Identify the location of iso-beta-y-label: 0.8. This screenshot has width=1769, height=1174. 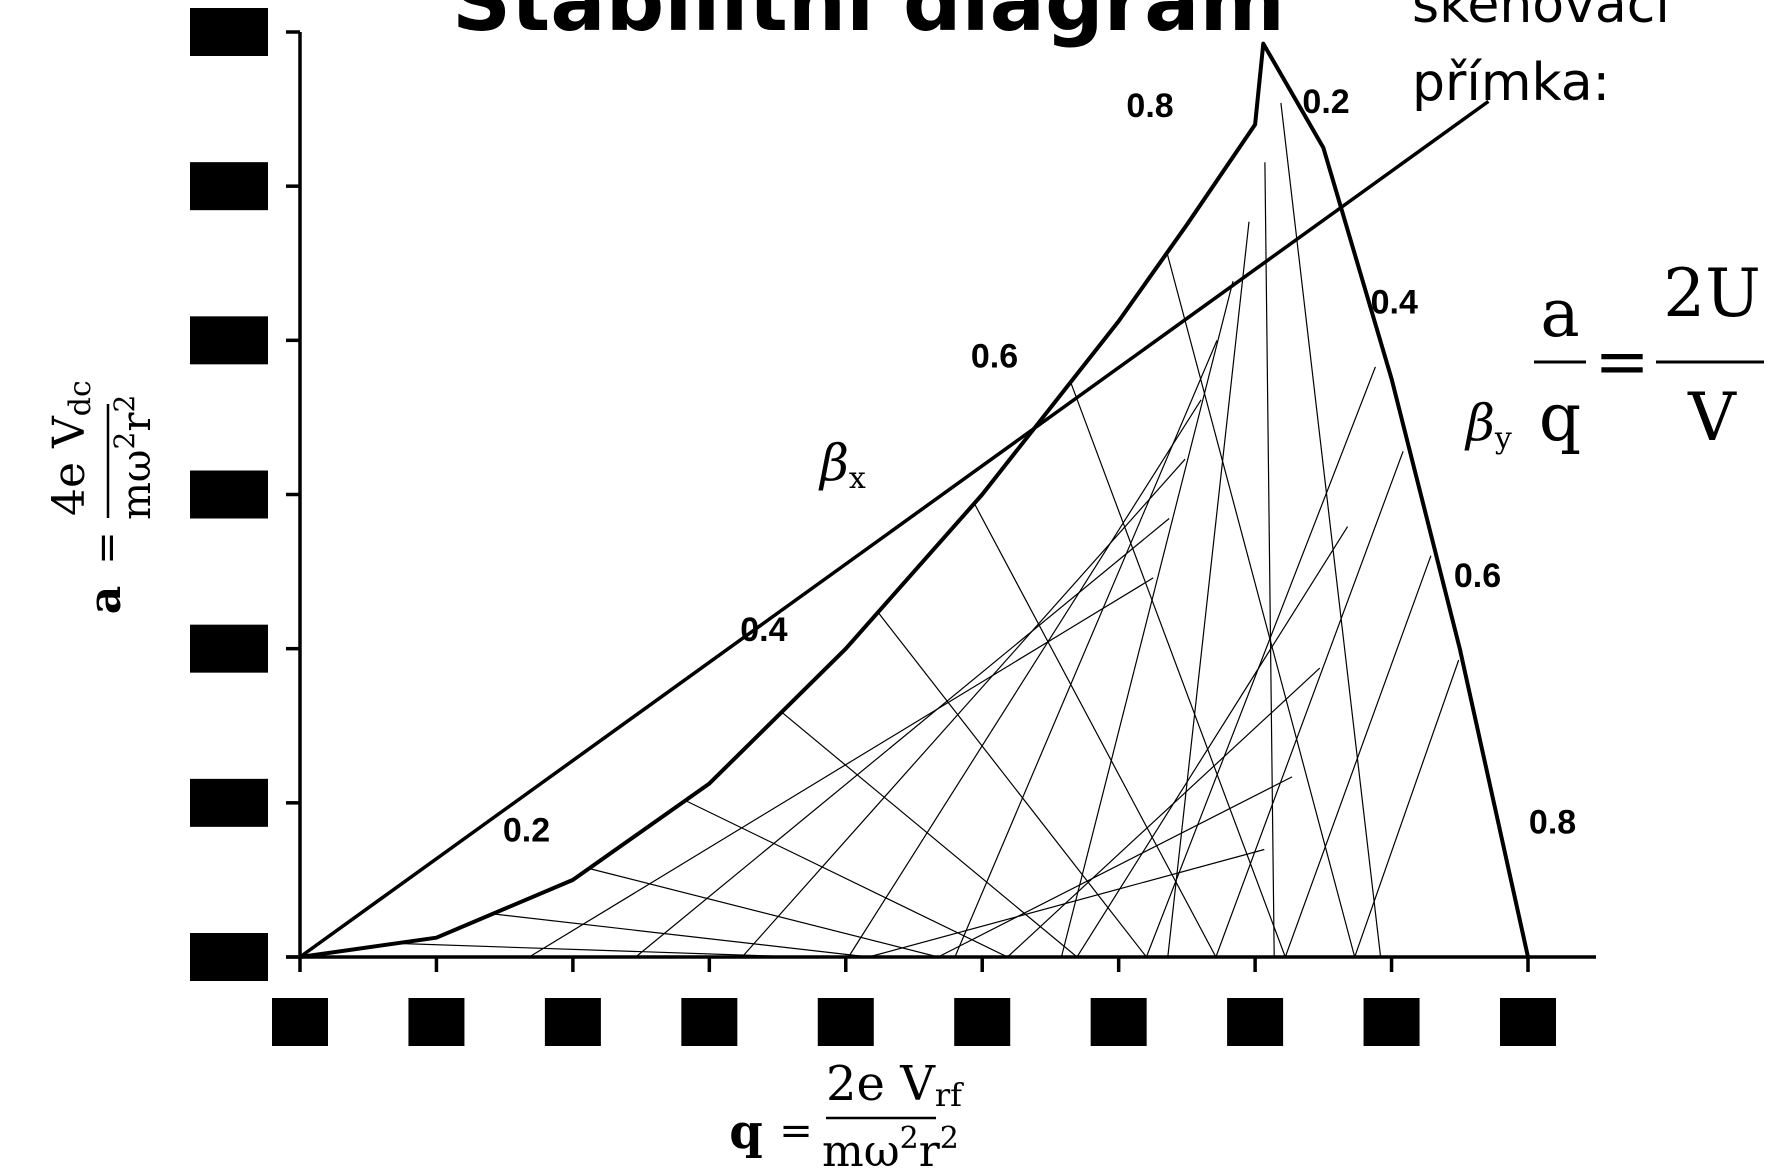
(1552, 823).